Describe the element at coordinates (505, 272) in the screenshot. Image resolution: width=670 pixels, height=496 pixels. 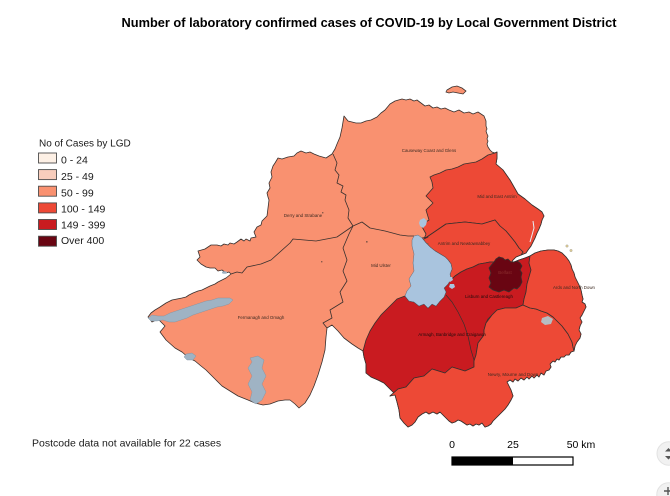
I see `svg-text: Belfast` at that location.